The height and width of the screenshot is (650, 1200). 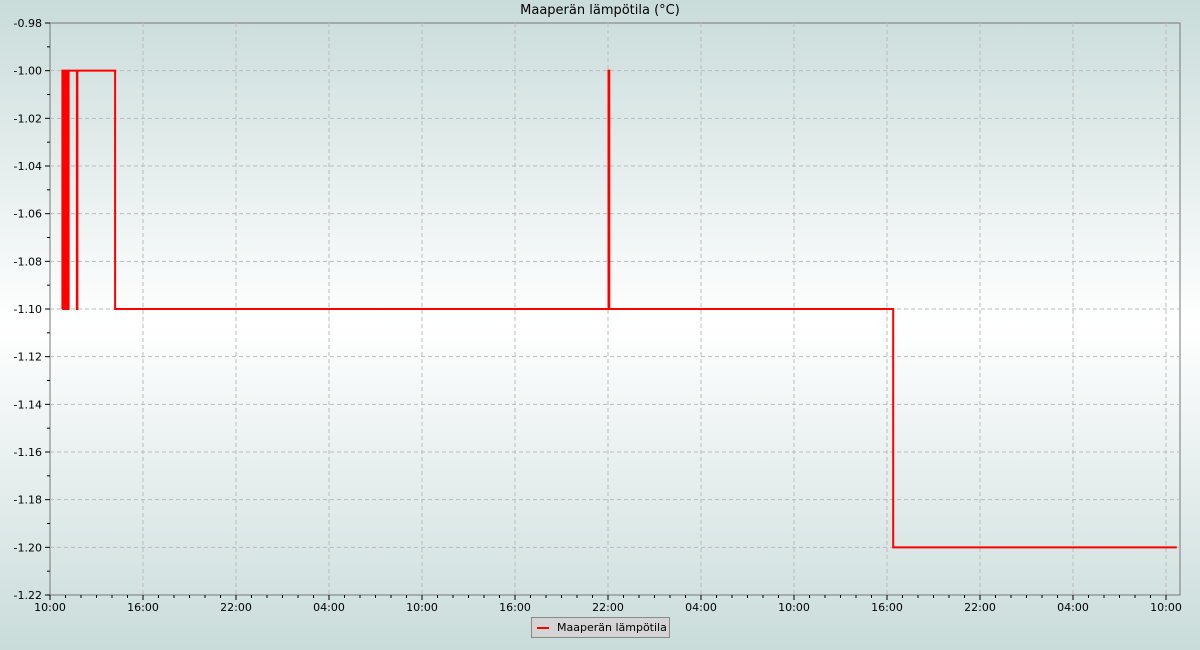 I want to click on legend-label: Maaperän lämpötila, so click(x=612, y=627).